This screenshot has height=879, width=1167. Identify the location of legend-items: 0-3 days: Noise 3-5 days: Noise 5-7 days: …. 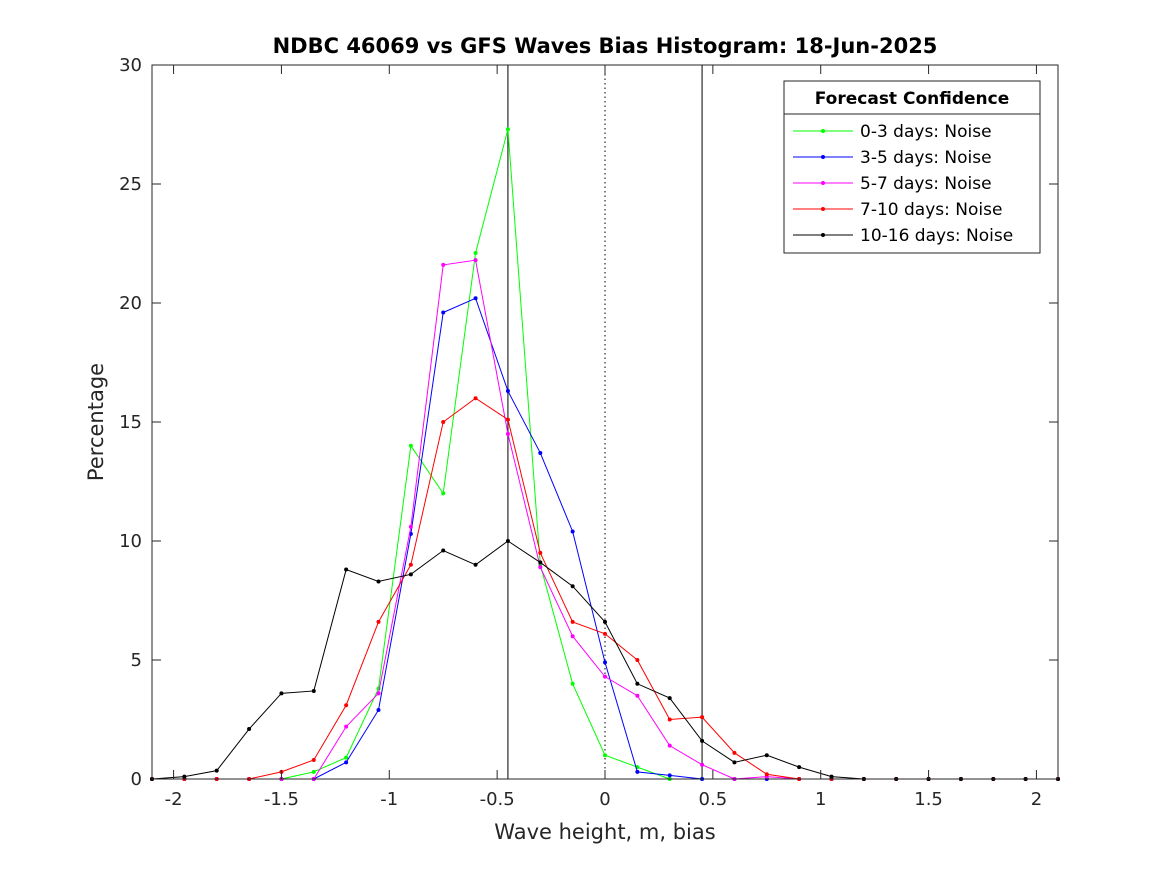
(903, 184).